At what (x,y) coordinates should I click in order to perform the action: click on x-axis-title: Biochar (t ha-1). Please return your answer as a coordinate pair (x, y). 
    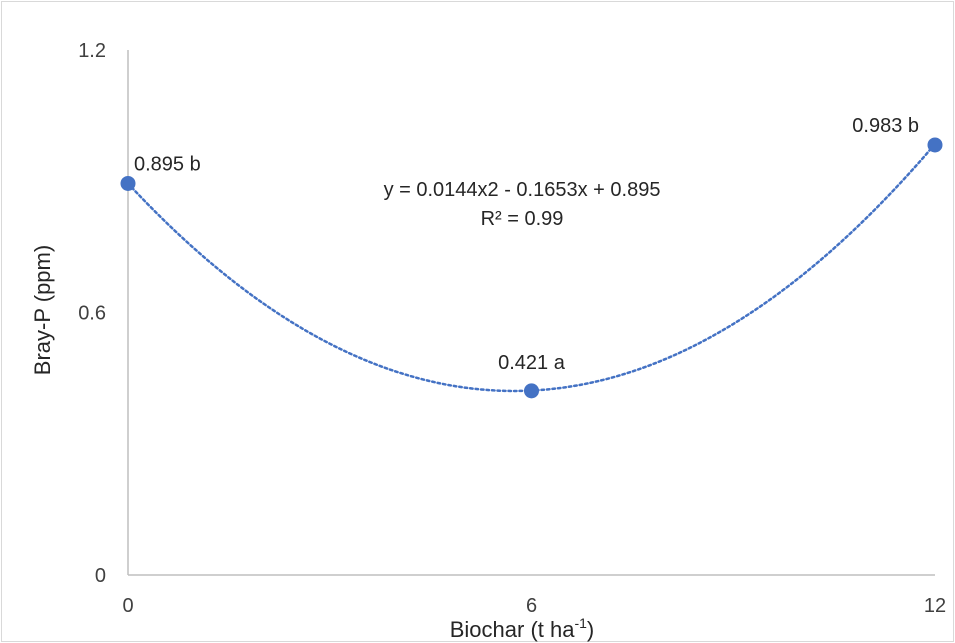
    Looking at the image, I should click on (522, 628).